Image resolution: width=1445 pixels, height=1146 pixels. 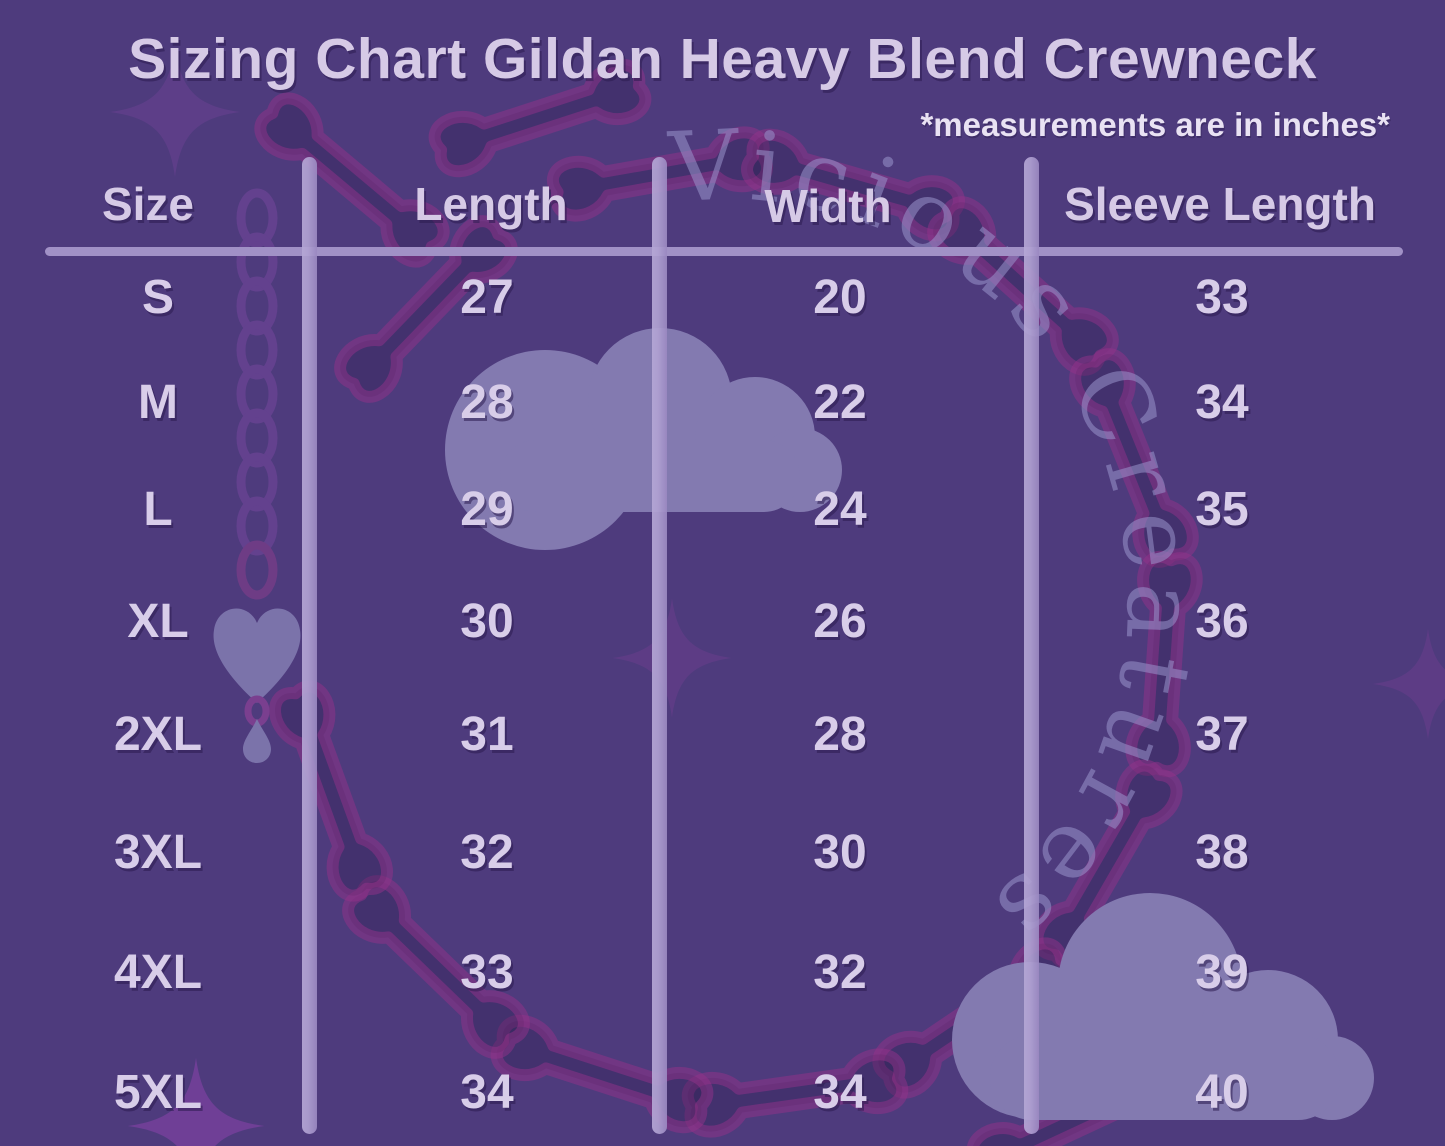 What do you see at coordinates (643, 439) in the screenshot?
I see `cloud-icon` at bounding box center [643, 439].